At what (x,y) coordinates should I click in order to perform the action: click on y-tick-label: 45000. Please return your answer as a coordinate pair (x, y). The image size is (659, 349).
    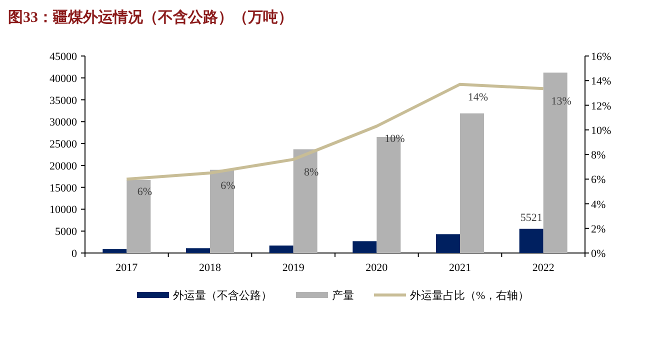
    Looking at the image, I should click on (64, 57).